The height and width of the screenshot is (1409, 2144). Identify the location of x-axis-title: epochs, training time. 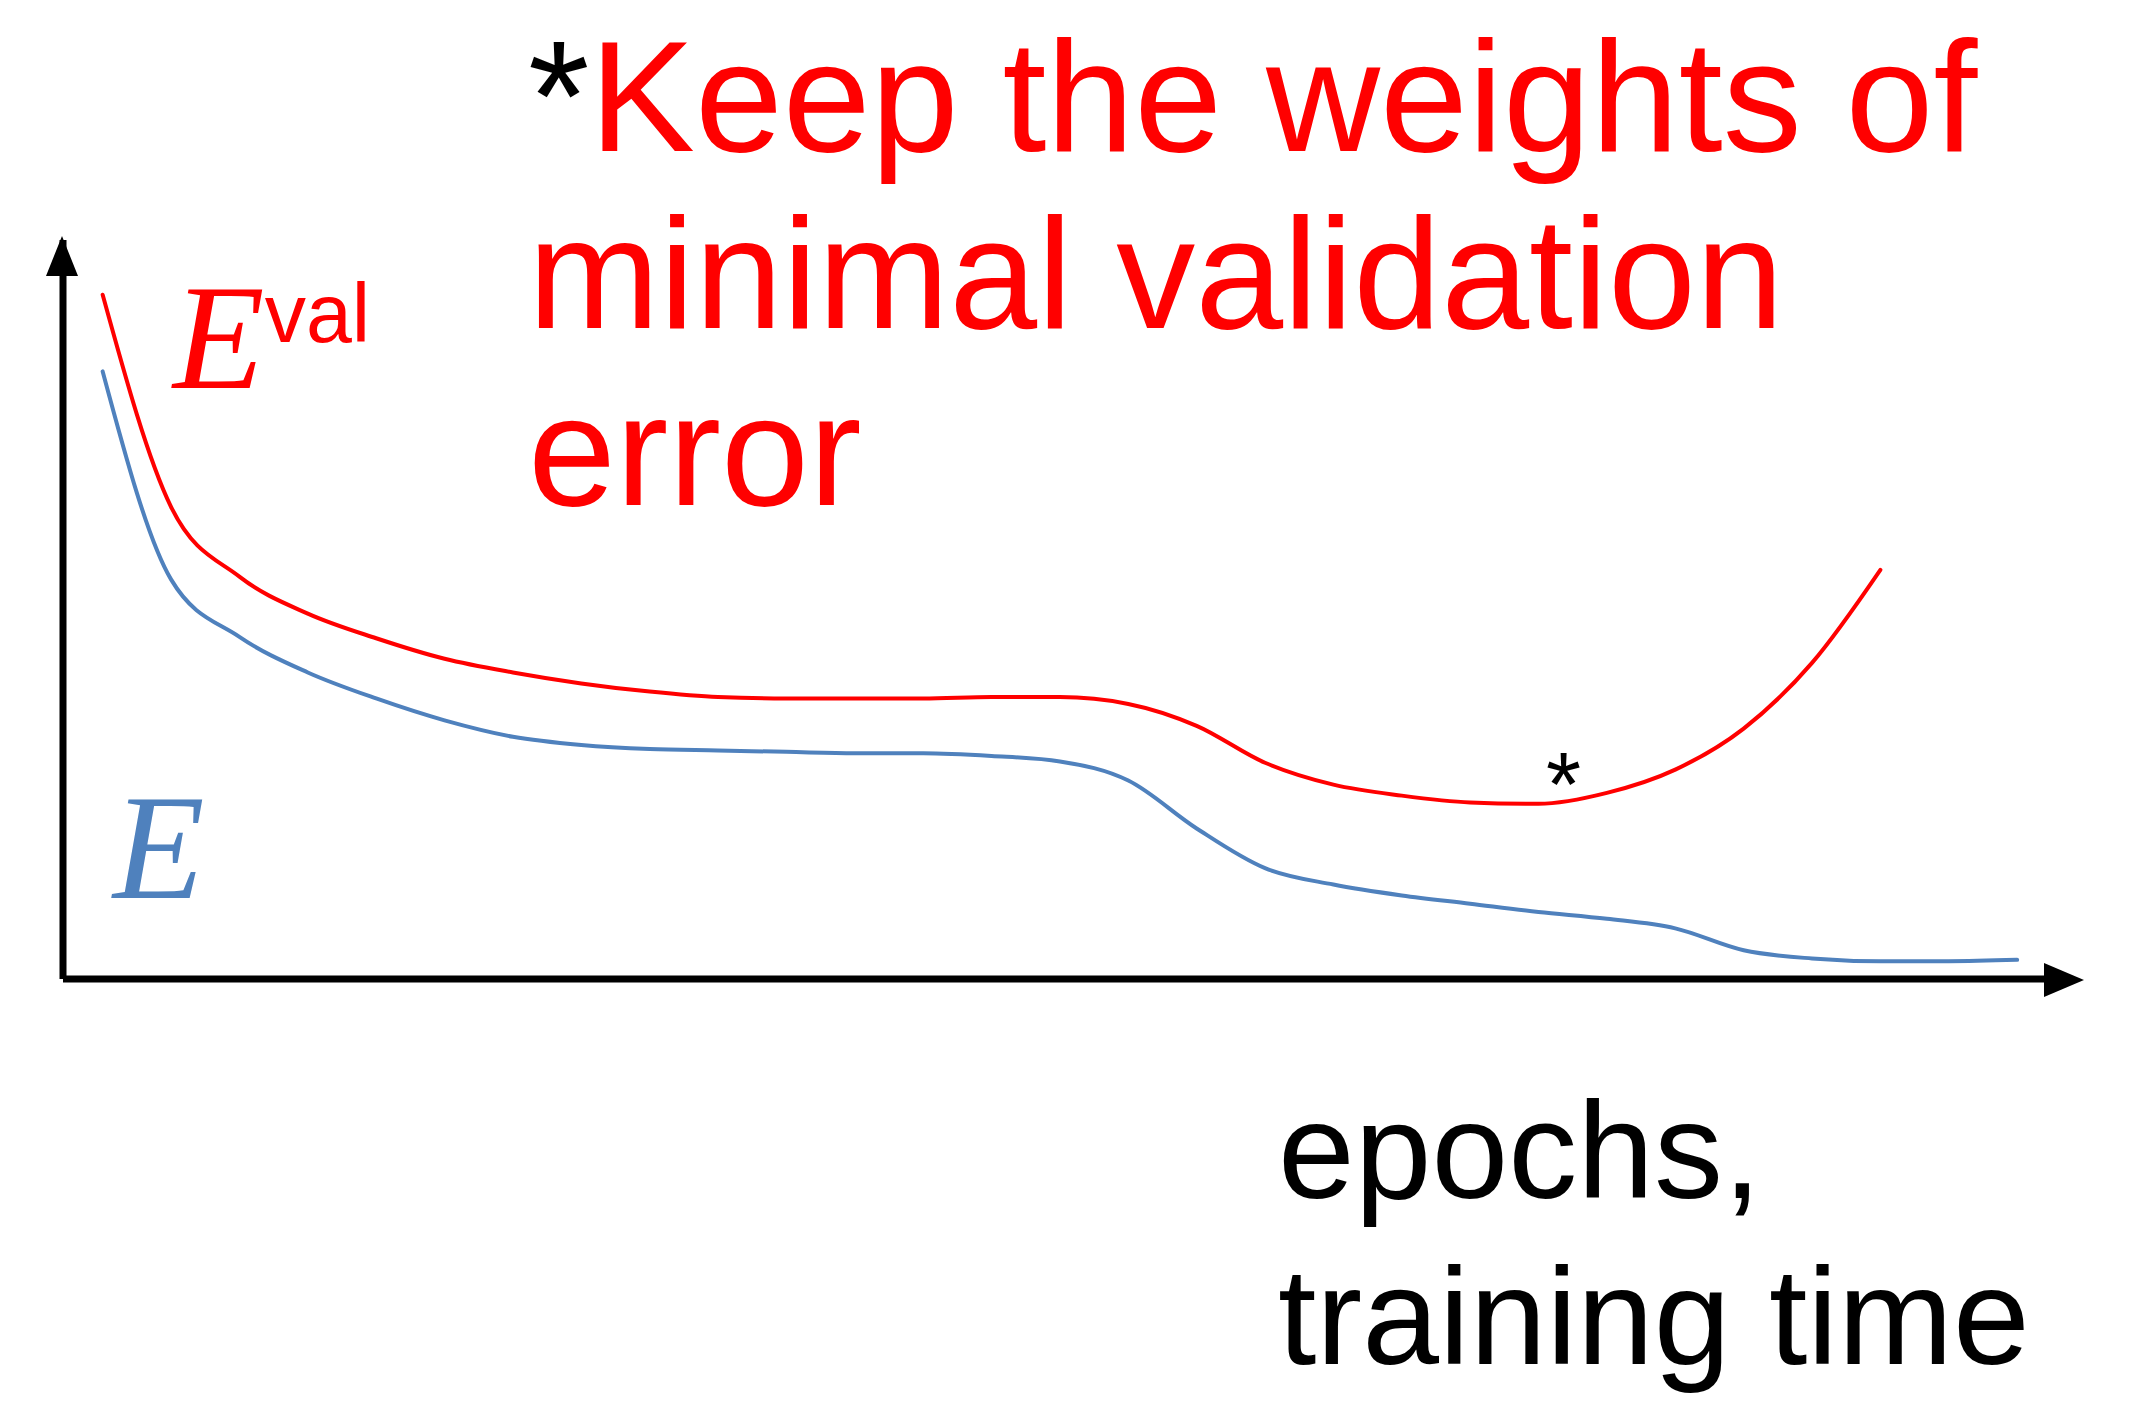
(1654, 1233).